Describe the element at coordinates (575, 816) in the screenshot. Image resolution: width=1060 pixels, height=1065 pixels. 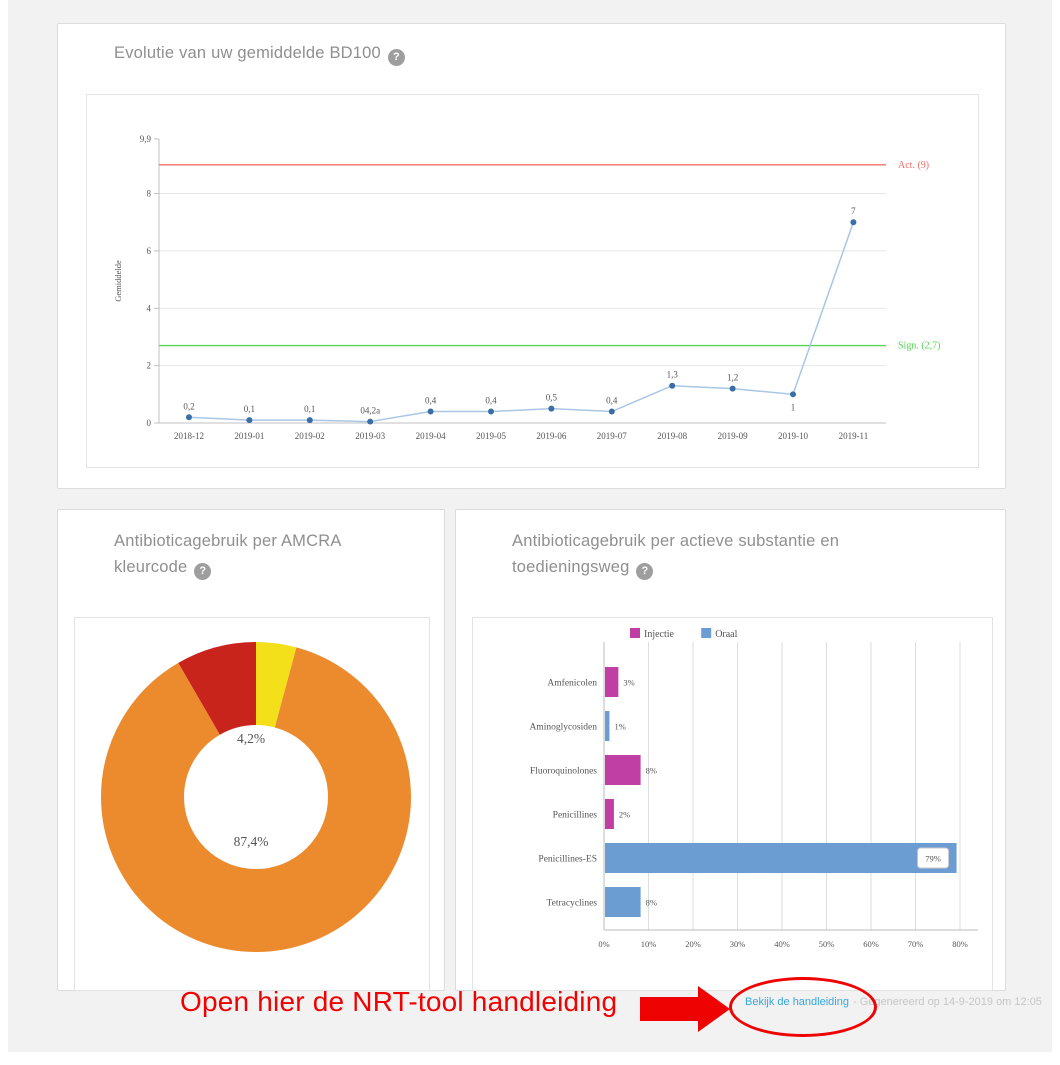
I see `category-label: Penicillines` at that location.